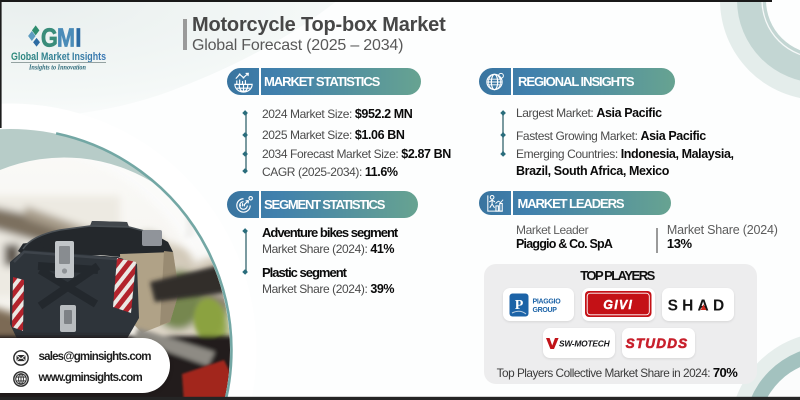 This screenshot has height=400, width=800. I want to click on svg-text: PIAGGIO, so click(547, 301).